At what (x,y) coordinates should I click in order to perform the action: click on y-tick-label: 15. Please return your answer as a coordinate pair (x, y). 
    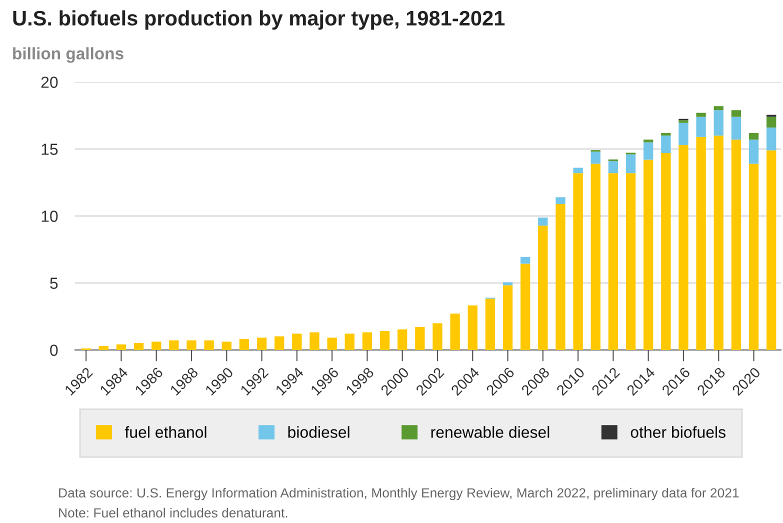
    Looking at the image, I should click on (50, 149).